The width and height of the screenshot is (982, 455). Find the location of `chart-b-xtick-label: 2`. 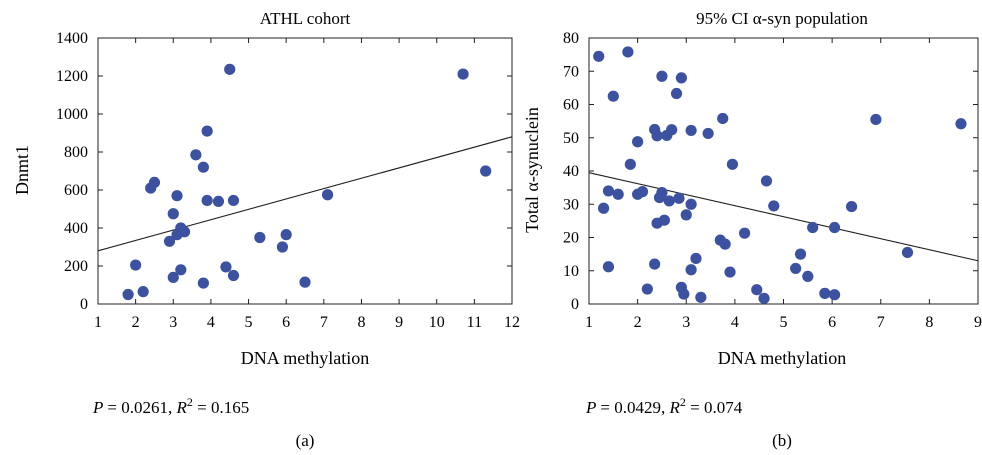

chart-b-xtick-label: 2 is located at coordinates (638, 322).